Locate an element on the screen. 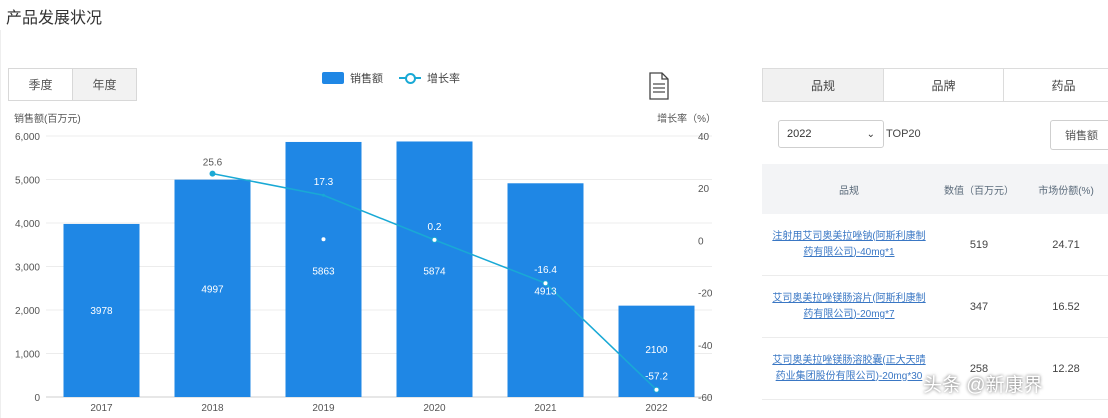 The width and height of the screenshot is (1108, 418). watermark: 头条 @新康界 is located at coordinates (983, 385).